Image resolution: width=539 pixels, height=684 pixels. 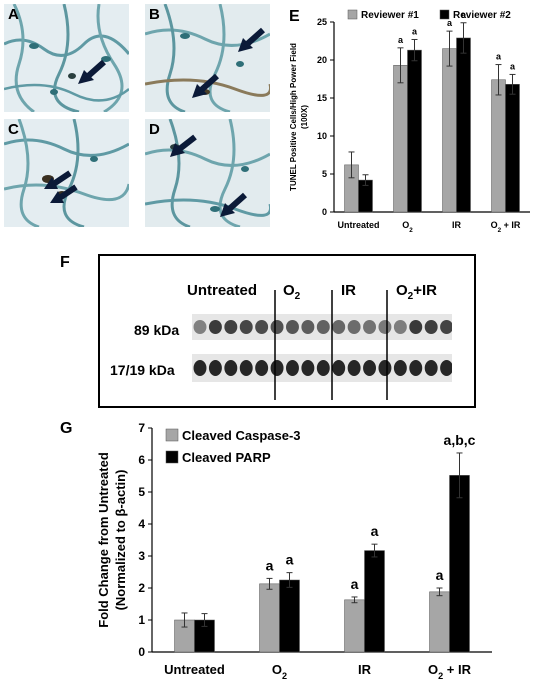 I want to click on micrograph-tag: D, so click(x=154, y=129).